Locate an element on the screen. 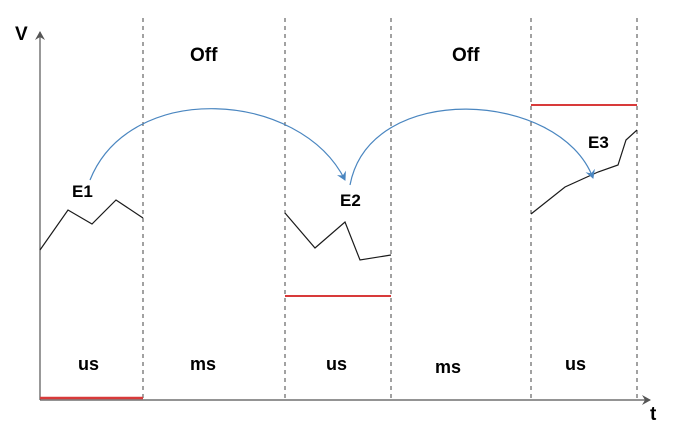  segment-label-1: us is located at coordinates (88, 364).